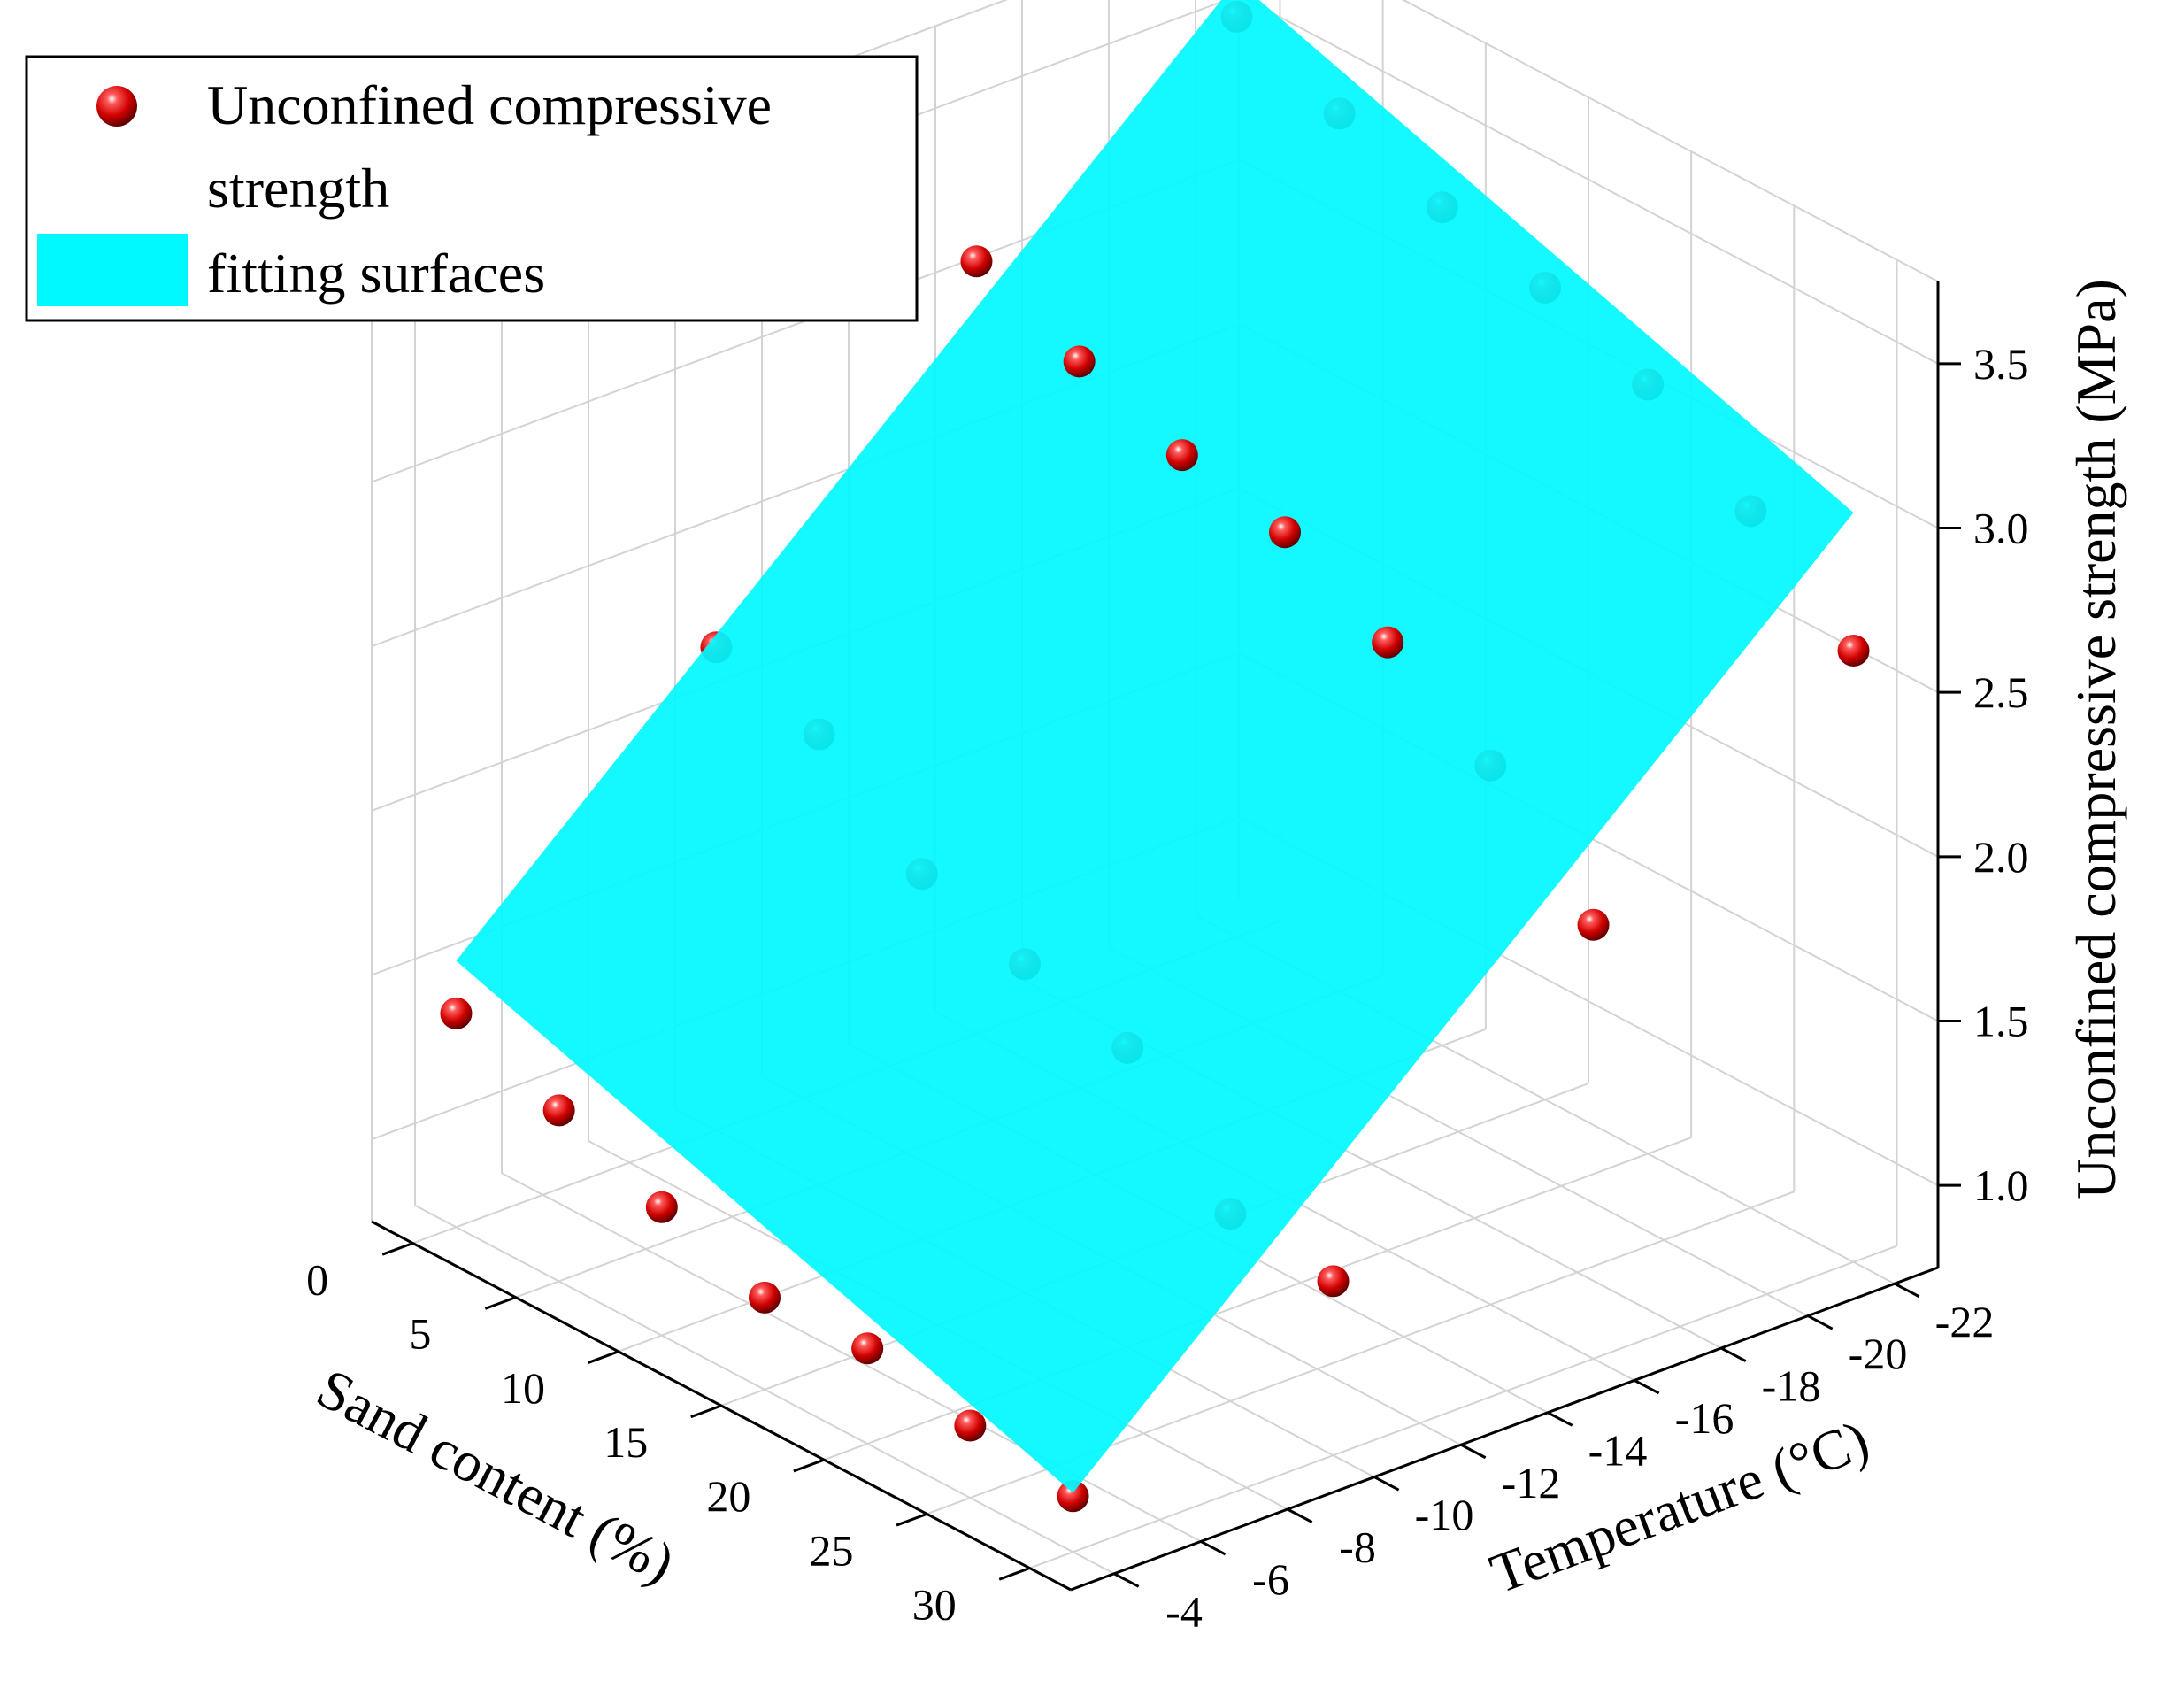  What do you see at coordinates (420, 1334) in the screenshot?
I see `sand-tick-label: 5` at bounding box center [420, 1334].